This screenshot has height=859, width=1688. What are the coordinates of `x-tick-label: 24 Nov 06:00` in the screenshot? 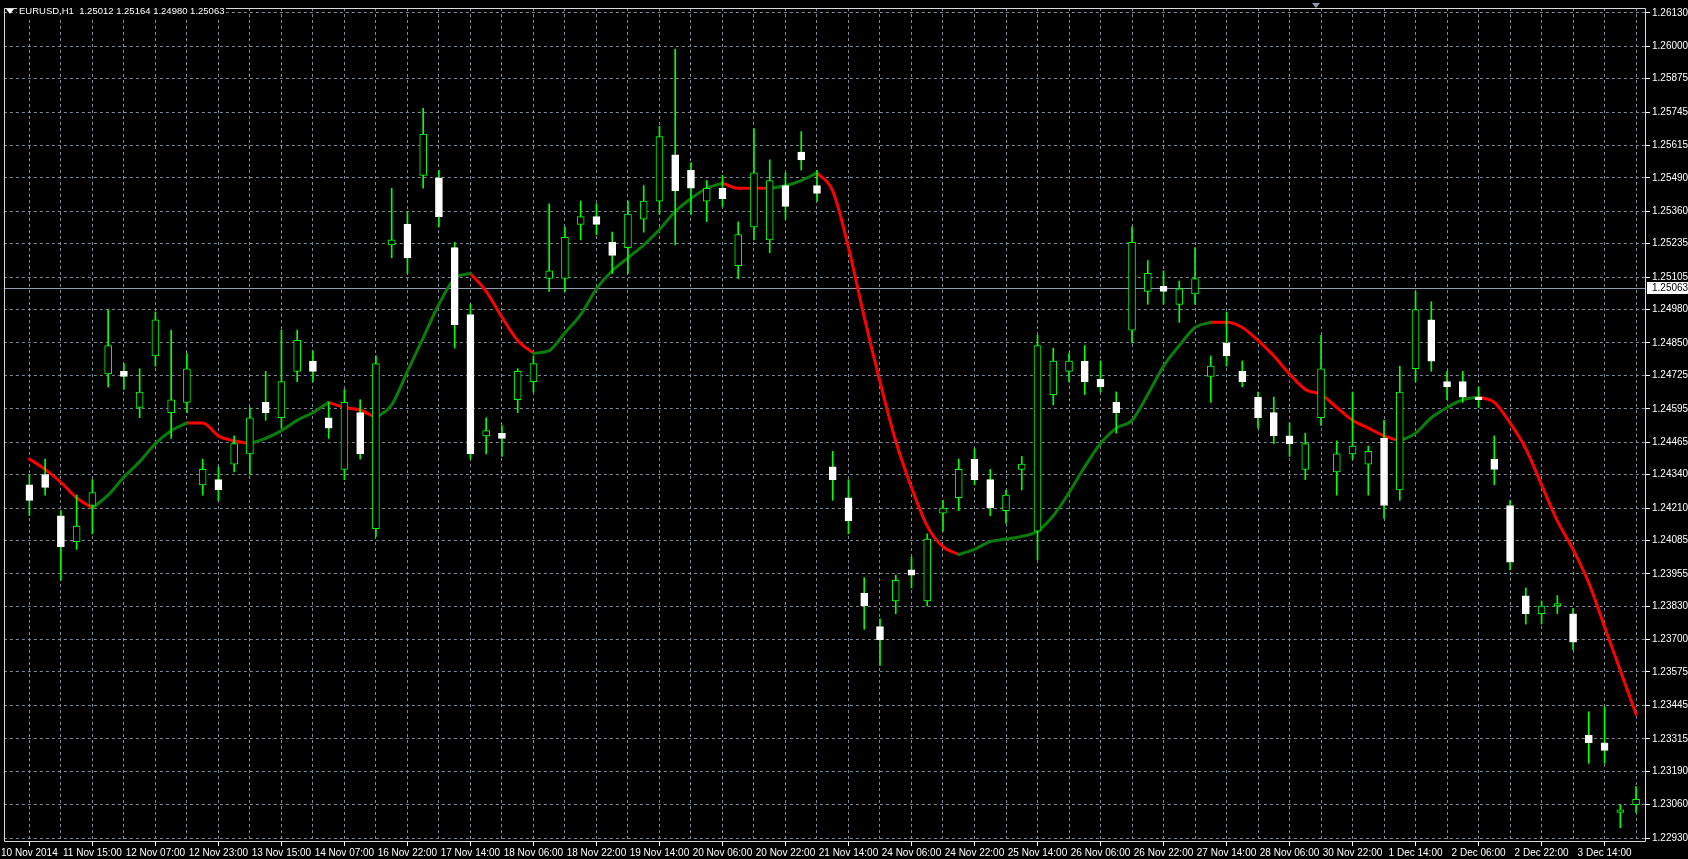 It's located at (911, 852).